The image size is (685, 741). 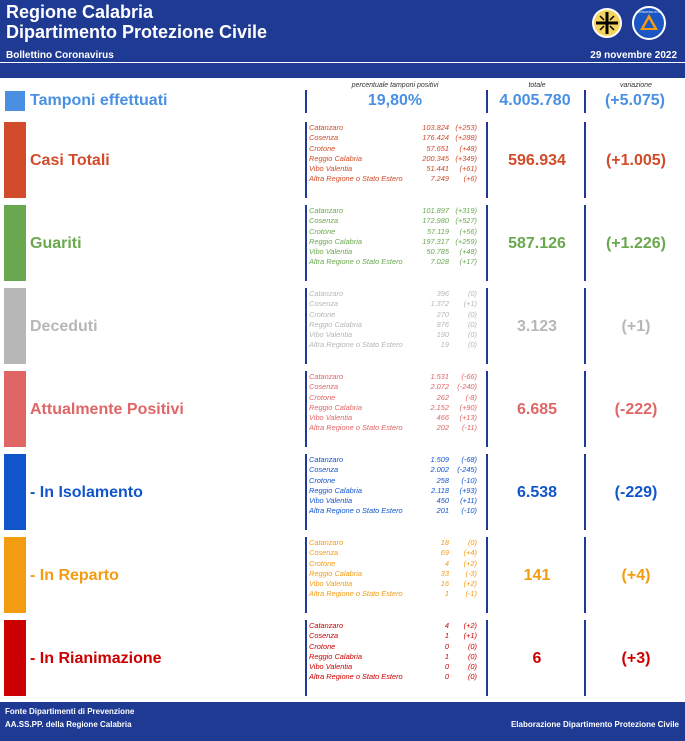 What do you see at coordinates (395, 149) in the screenshot?
I see `province-row: Crotone 57.651 (+48)` at bounding box center [395, 149].